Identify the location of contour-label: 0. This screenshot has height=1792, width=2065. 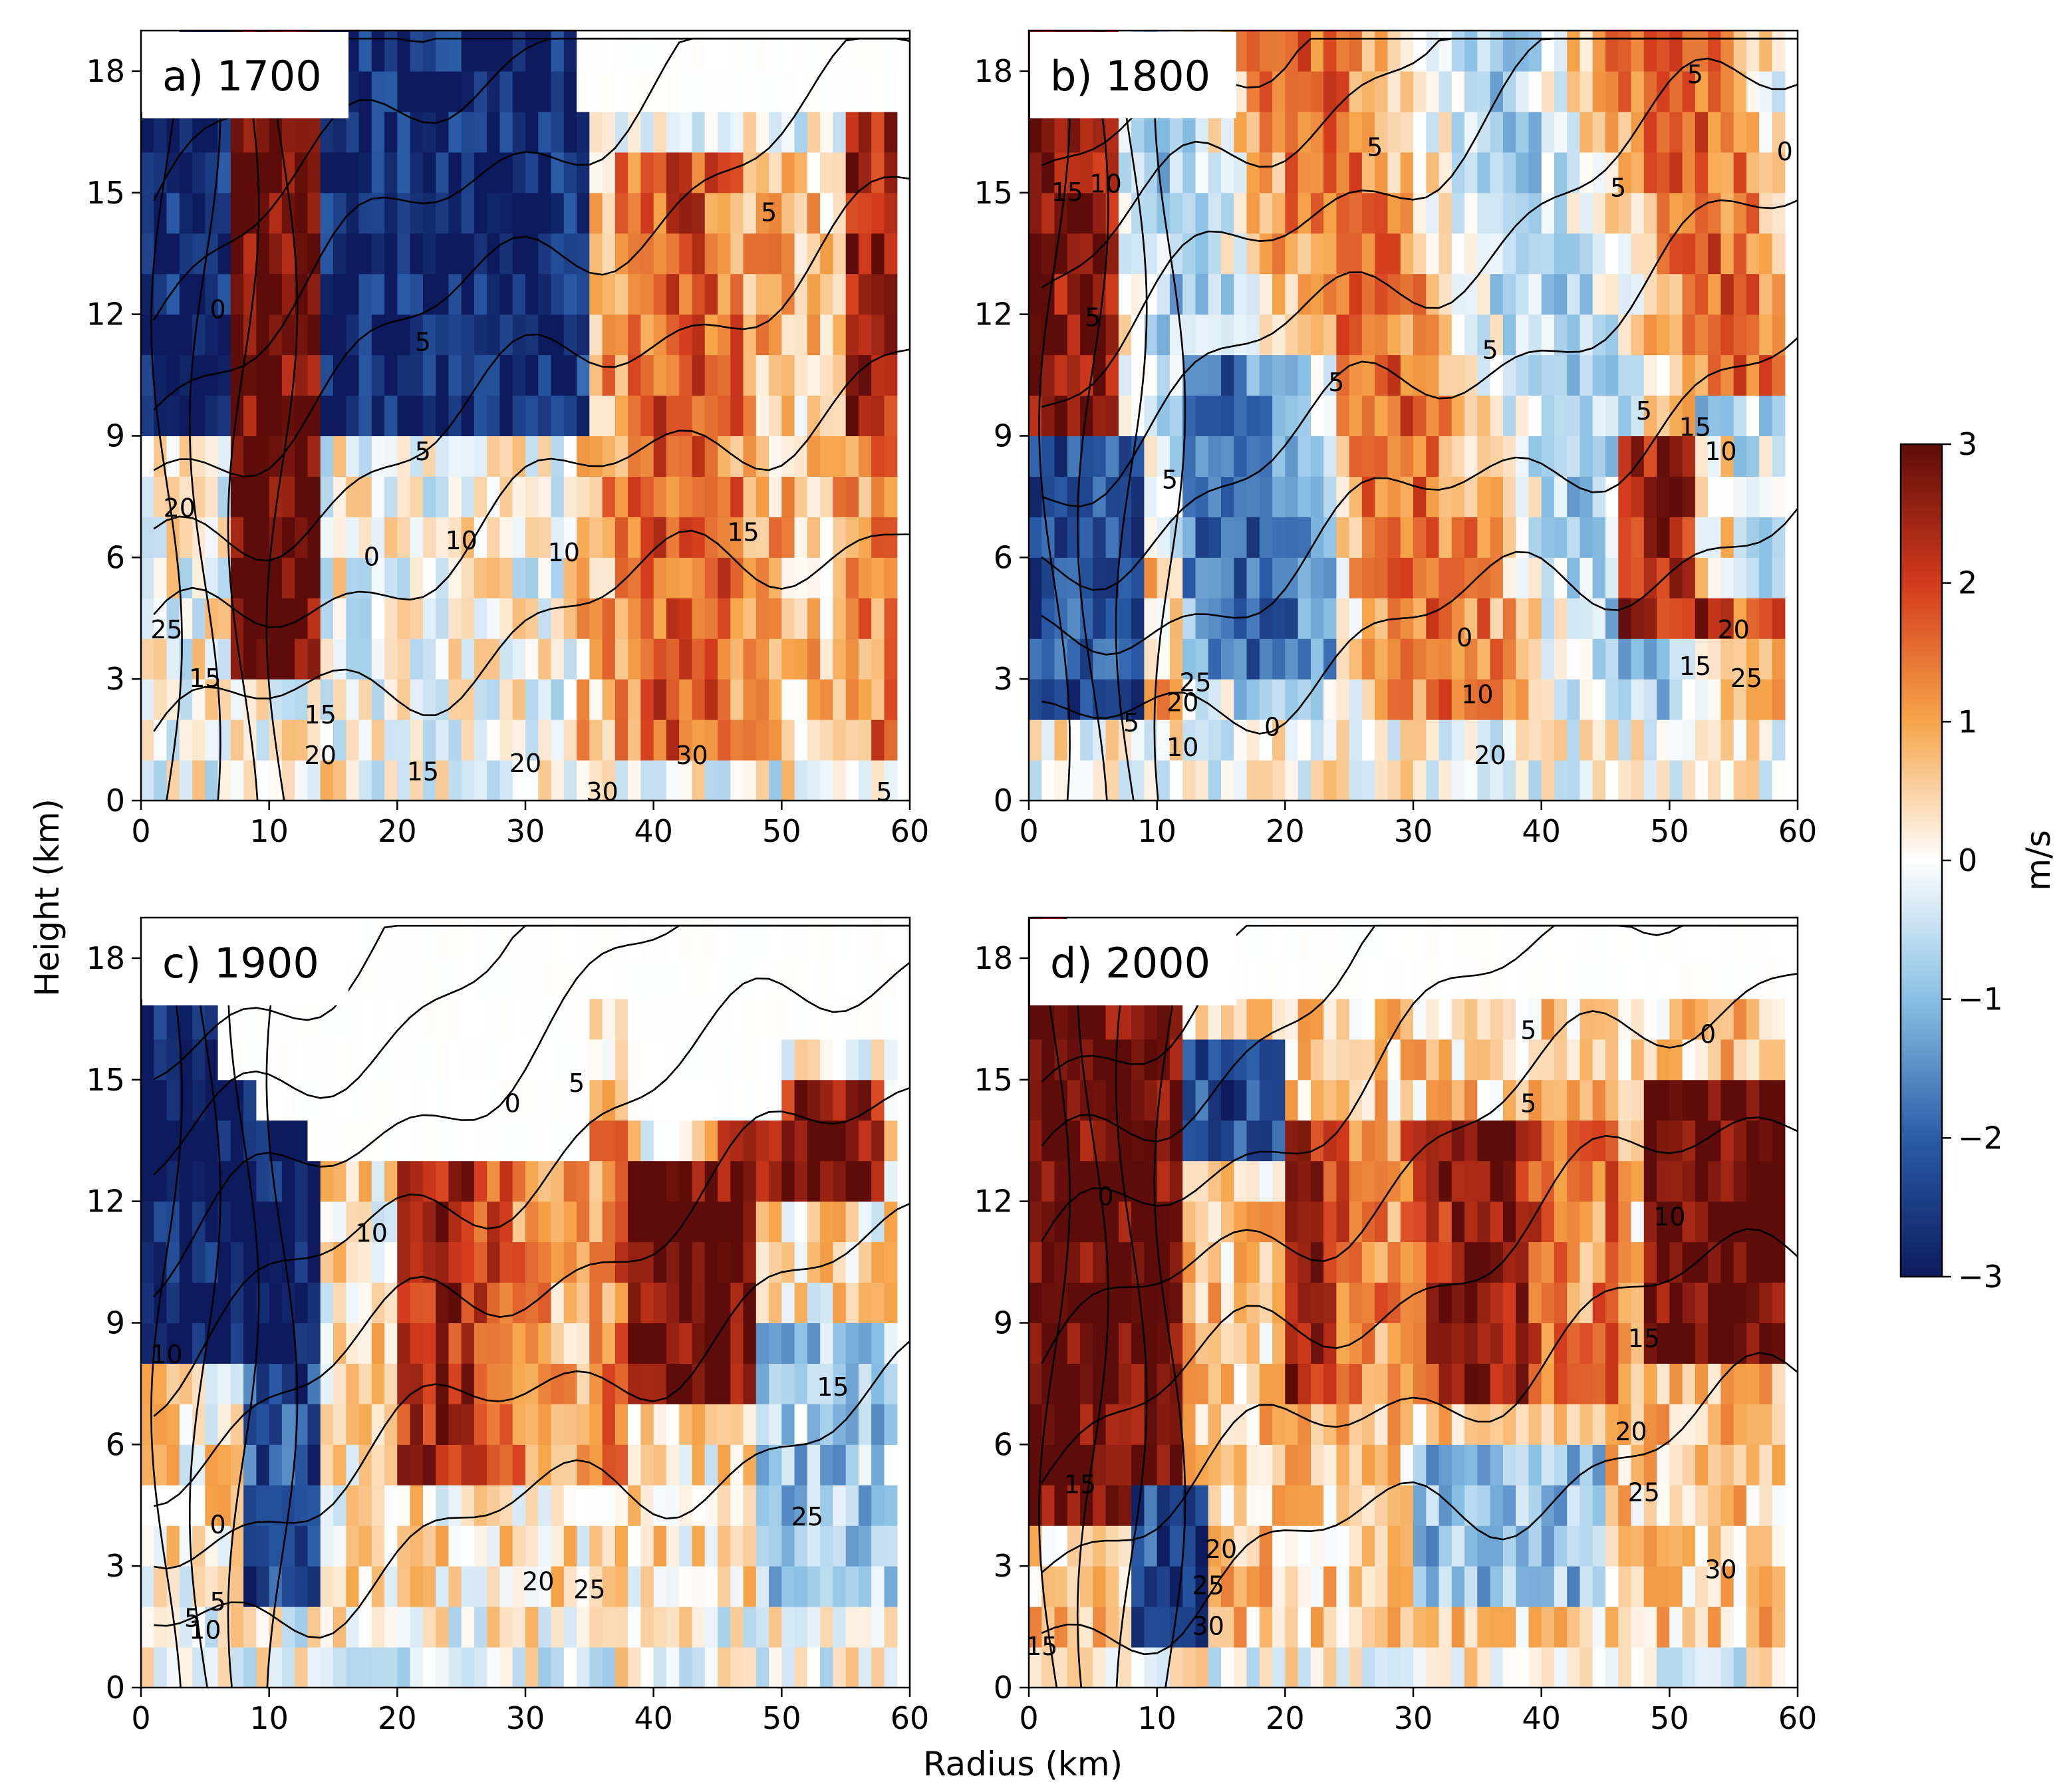
(1464, 637).